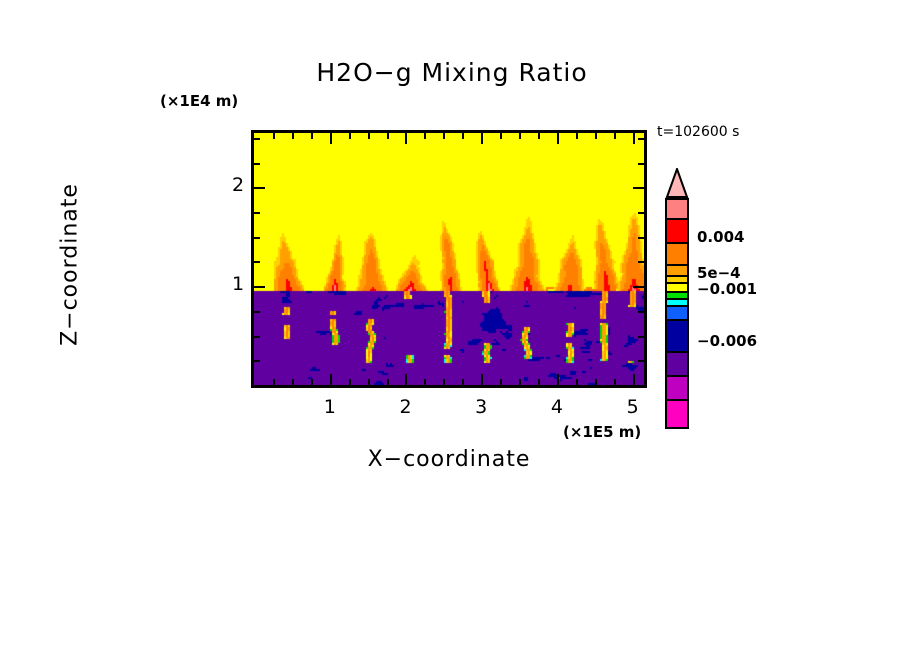 The image size is (904, 654). What do you see at coordinates (452, 72) in the screenshot?
I see `page-title: H2O−g Mixing Ratio` at bounding box center [452, 72].